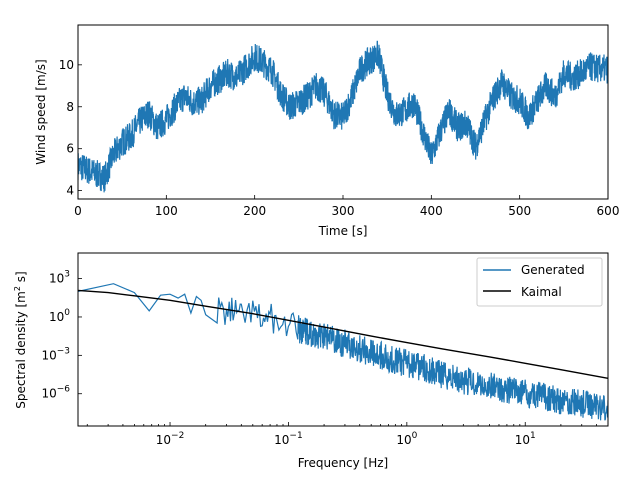 The height and width of the screenshot is (480, 640). What do you see at coordinates (541, 292) in the screenshot?
I see `legend-kaimal-label: Kaimal` at bounding box center [541, 292].